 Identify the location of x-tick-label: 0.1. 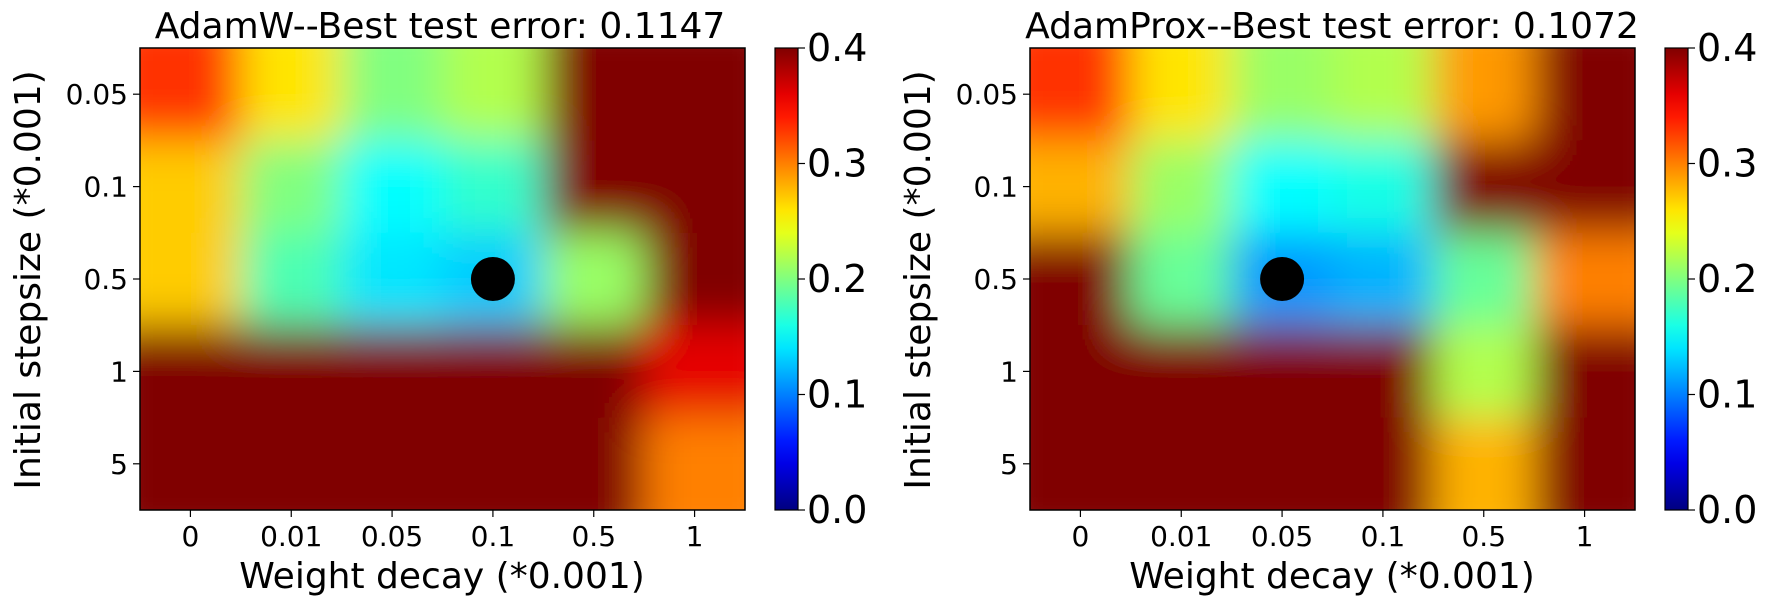
(493, 536).